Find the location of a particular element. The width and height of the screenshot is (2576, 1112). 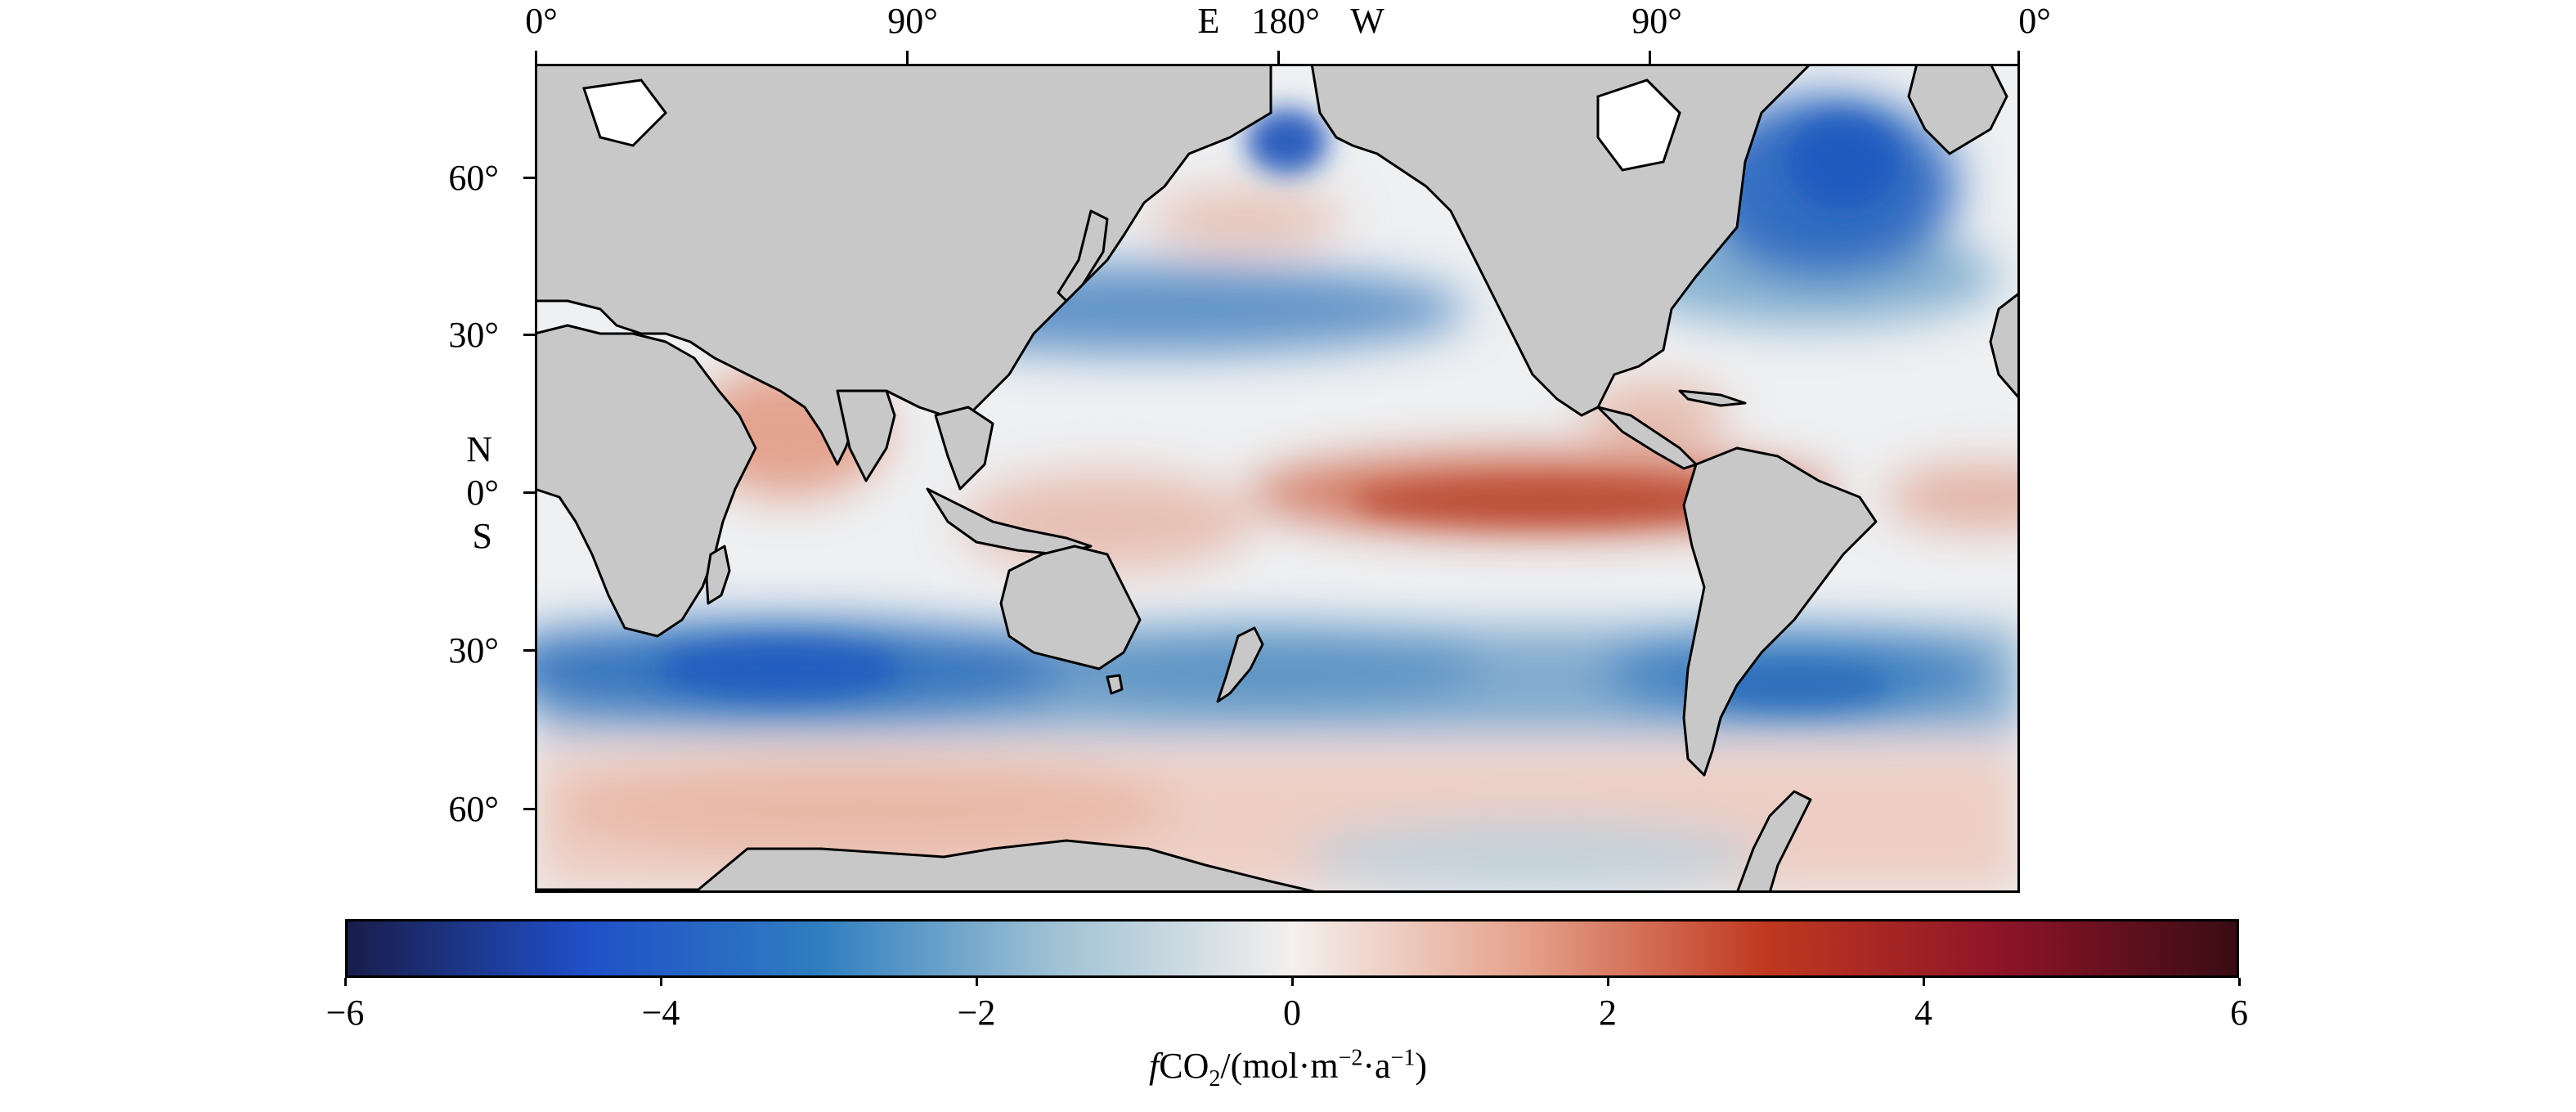

lat-label-60n: 60° is located at coordinates (473, 178).